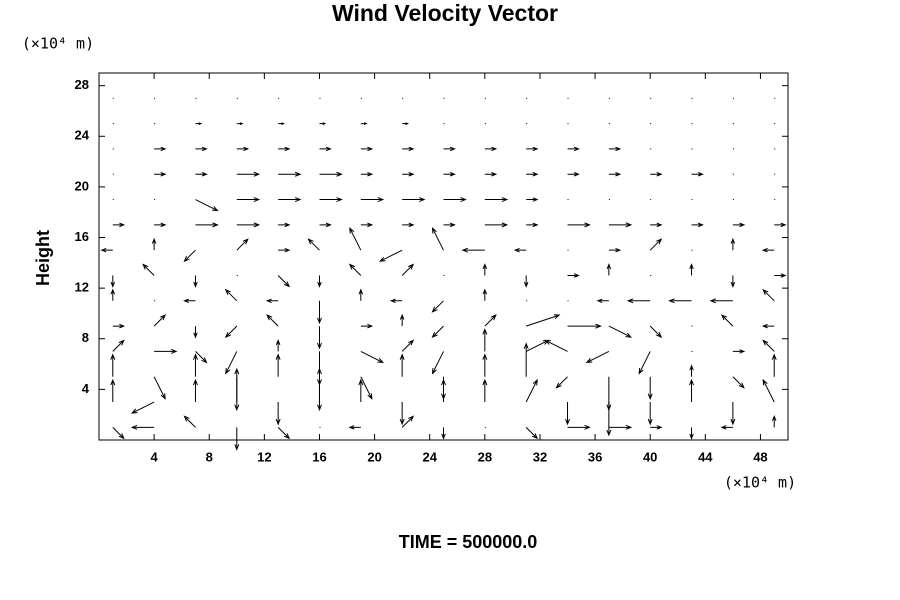 The image size is (900, 600). Describe the element at coordinates (209, 456) in the screenshot. I see `x-tick-label: 8` at that location.